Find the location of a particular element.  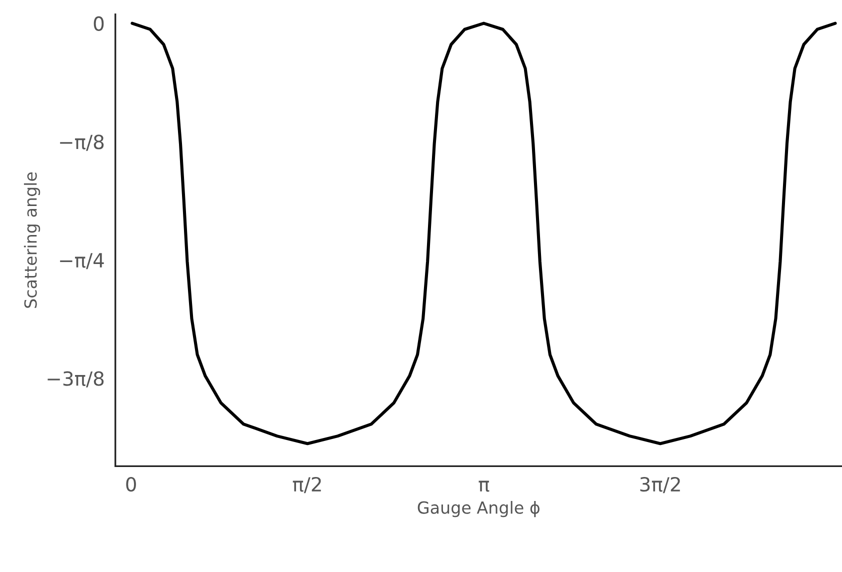

x-axis-title: Gauge Angle ϕ is located at coordinates (479, 509).